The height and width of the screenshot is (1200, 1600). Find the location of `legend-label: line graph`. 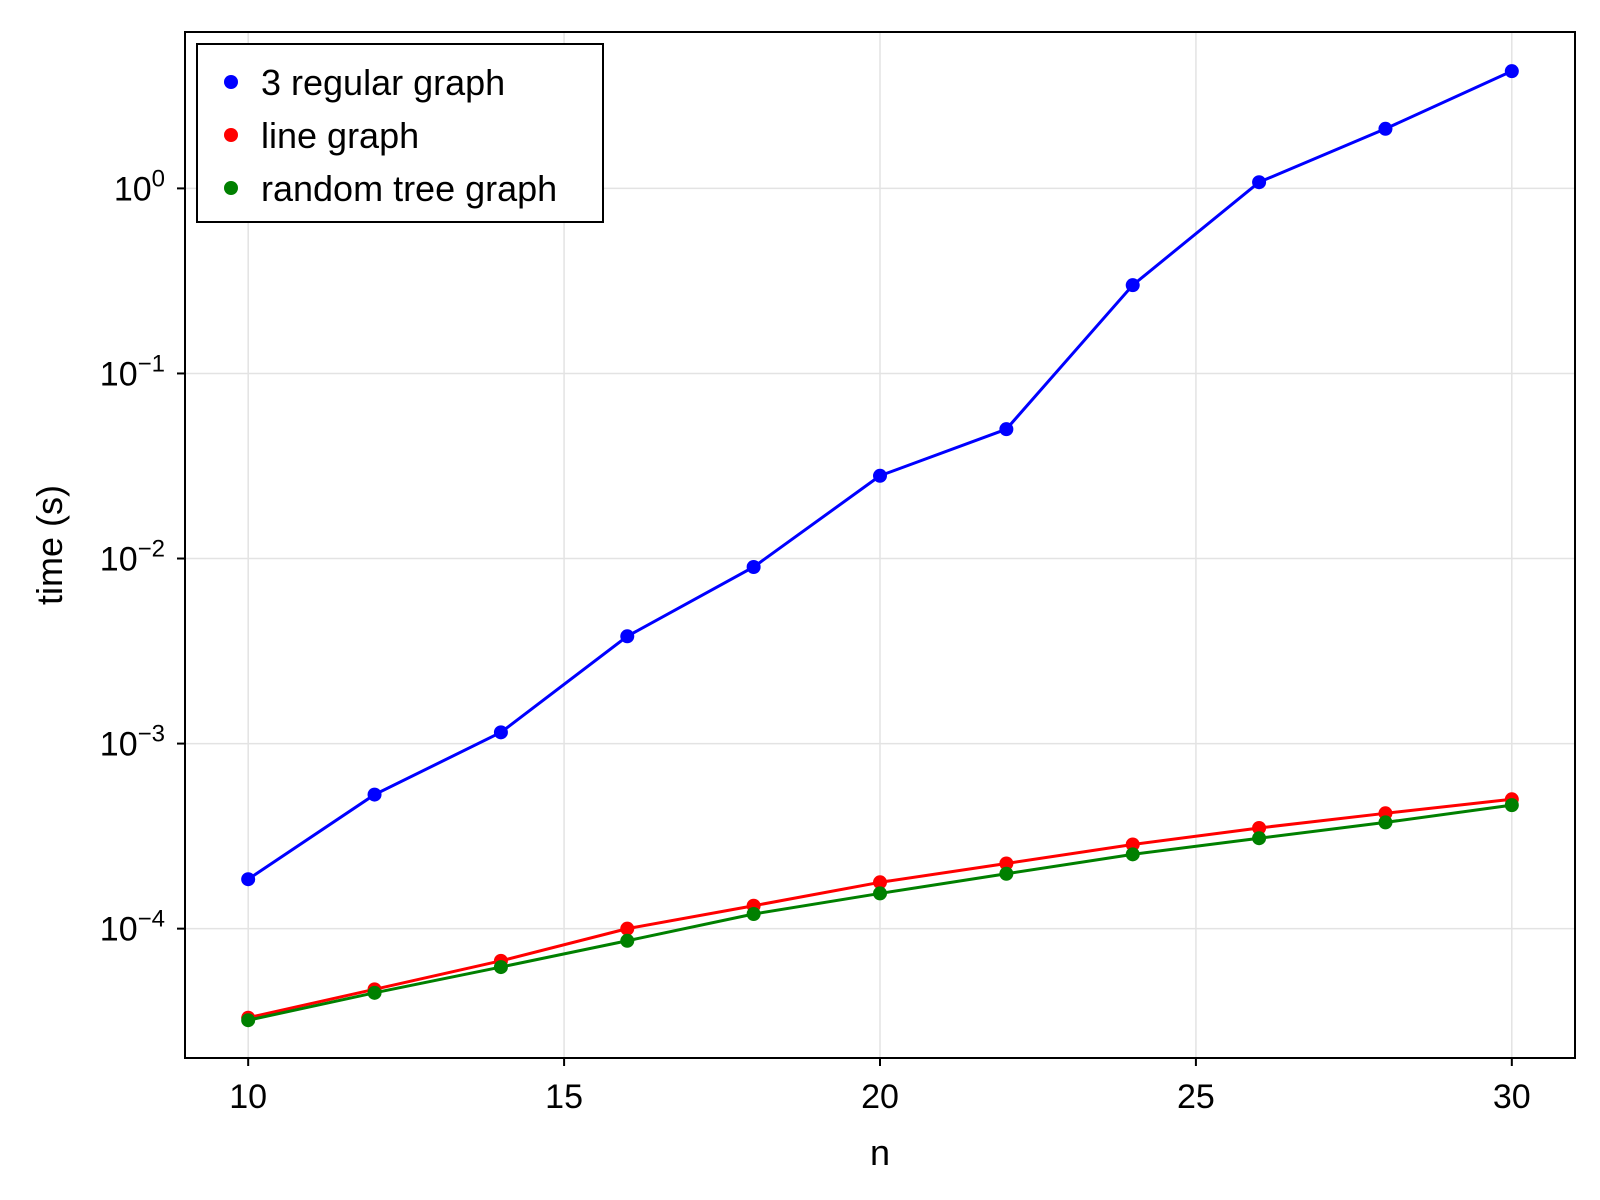

legend-label: line graph is located at coordinates (340, 135).